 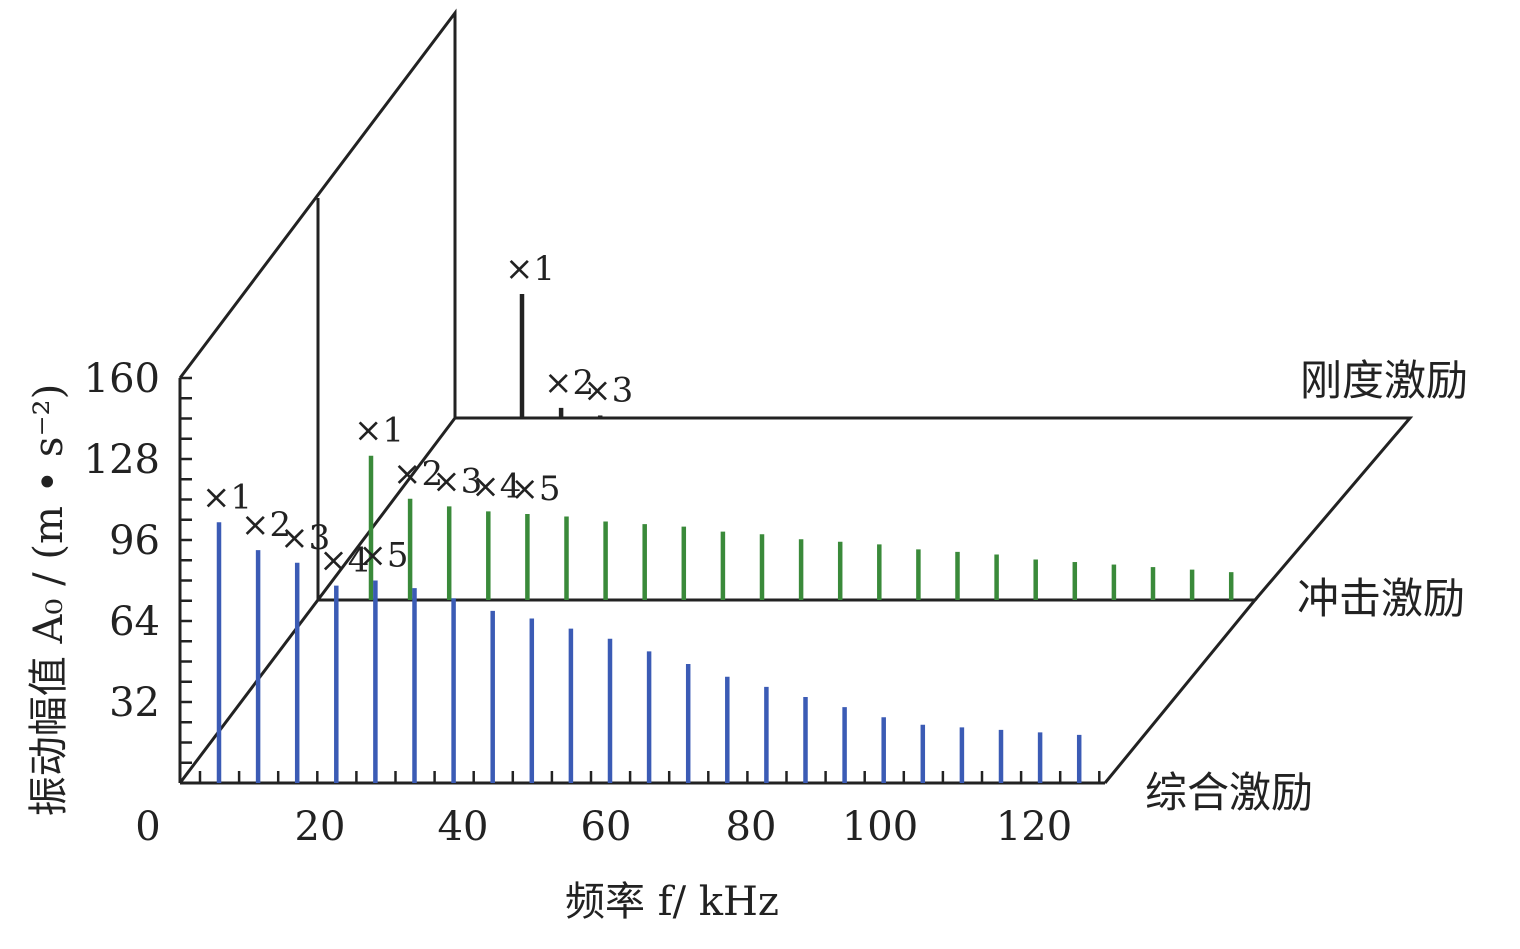 I want to click on x-tick-label: 60, so click(x=606, y=827).